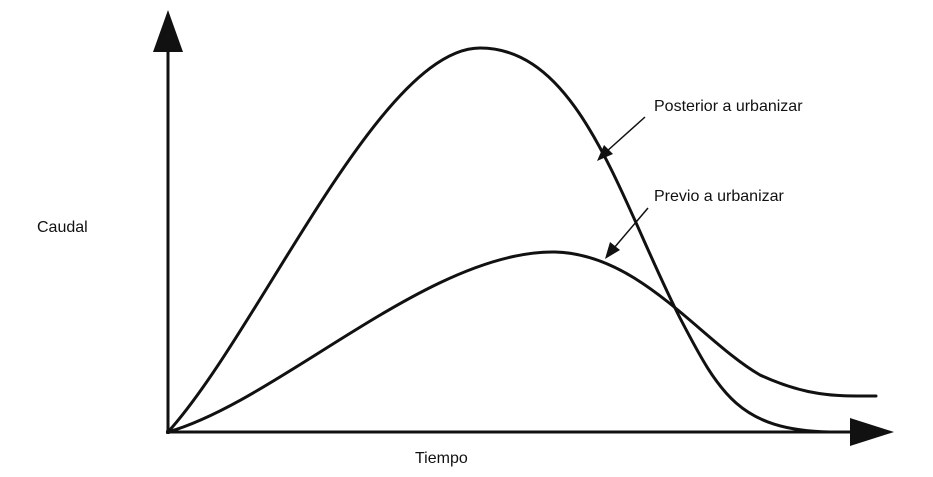  What do you see at coordinates (62, 227) in the screenshot?
I see `y-axis-label: Caudal` at bounding box center [62, 227].